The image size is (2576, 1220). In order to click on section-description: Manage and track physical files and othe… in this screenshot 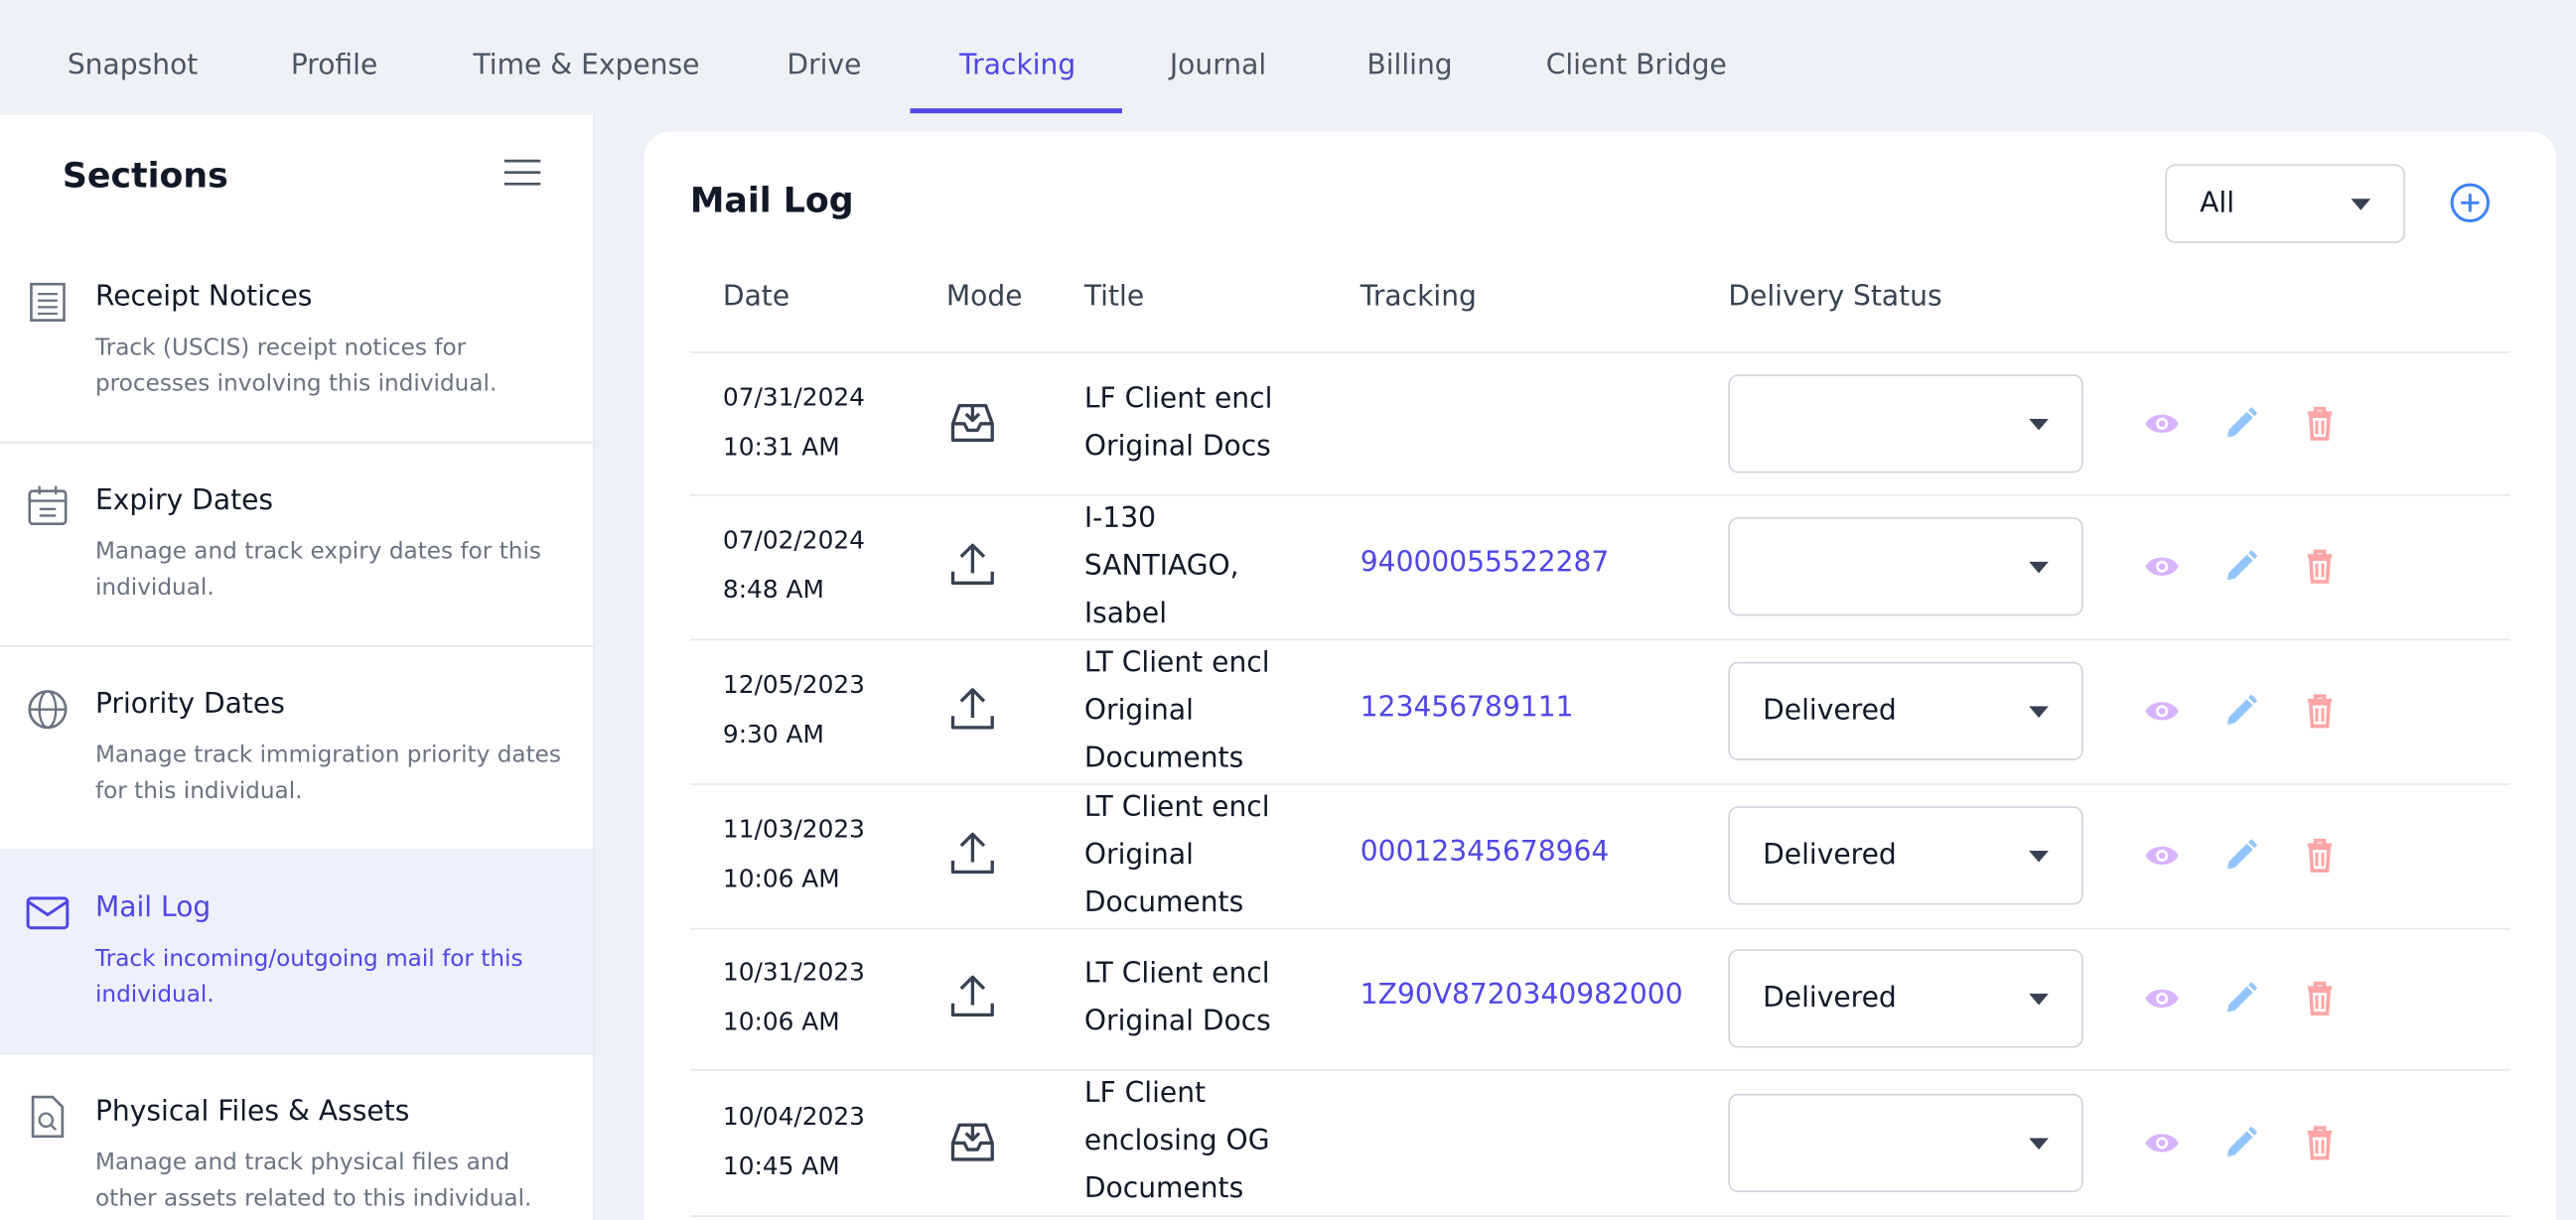, I will do `click(313, 1181)`.